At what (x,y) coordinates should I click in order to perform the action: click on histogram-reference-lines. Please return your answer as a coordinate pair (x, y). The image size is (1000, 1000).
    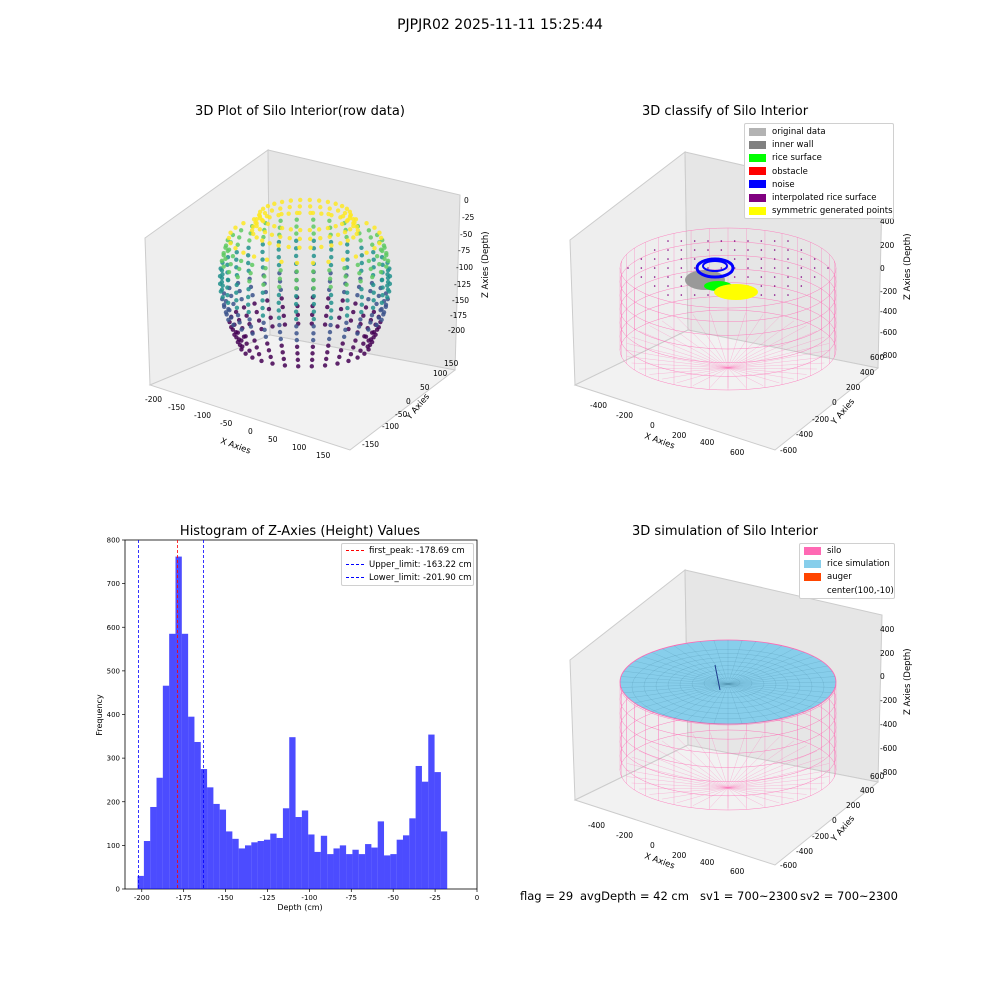
    Looking at the image, I should click on (171, 714).